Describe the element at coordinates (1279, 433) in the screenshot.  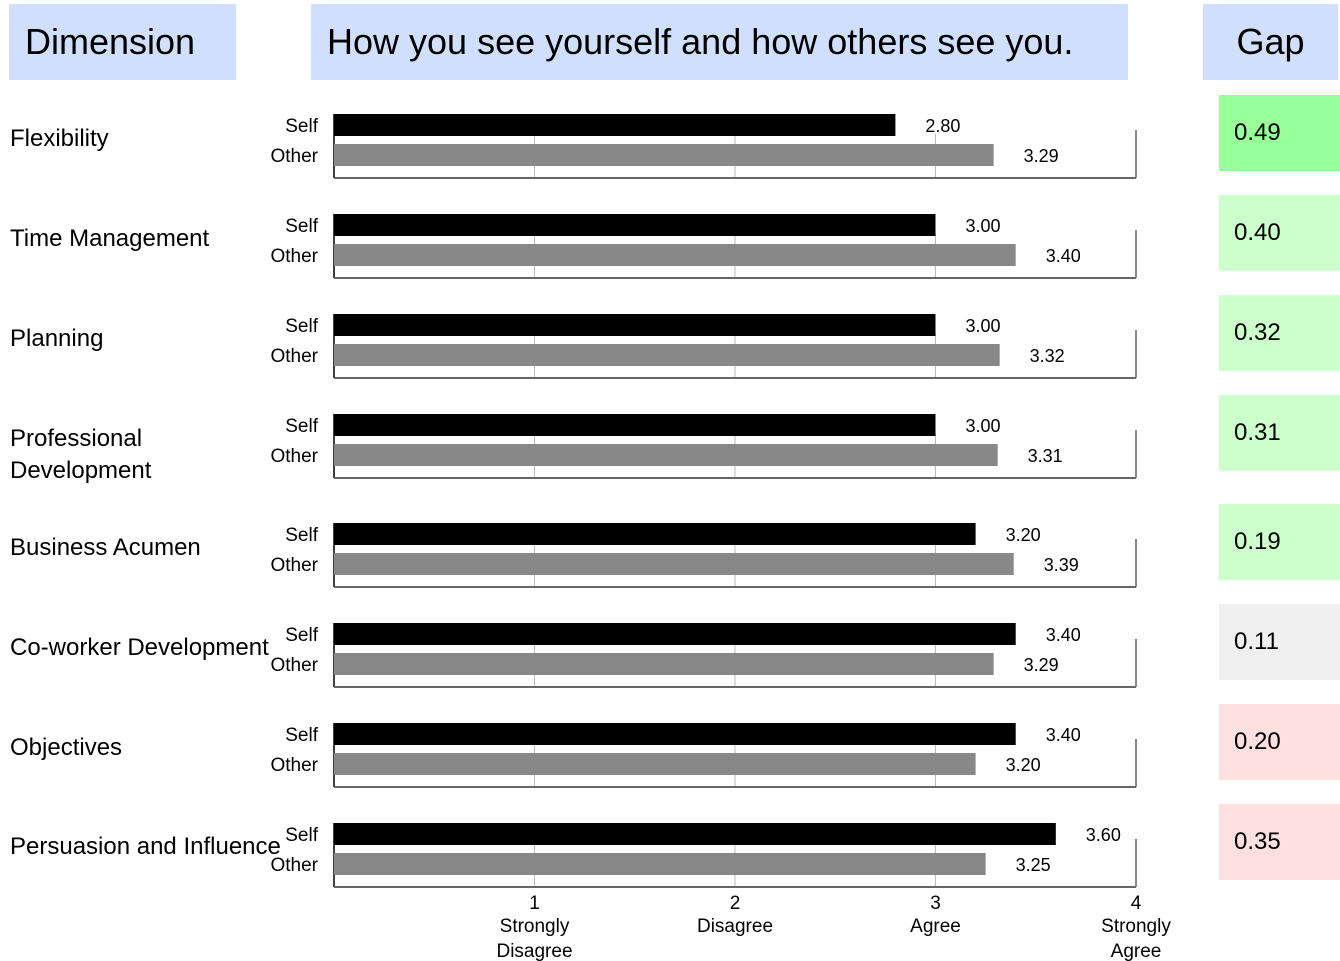
I see `gap-value: 0.31` at that location.